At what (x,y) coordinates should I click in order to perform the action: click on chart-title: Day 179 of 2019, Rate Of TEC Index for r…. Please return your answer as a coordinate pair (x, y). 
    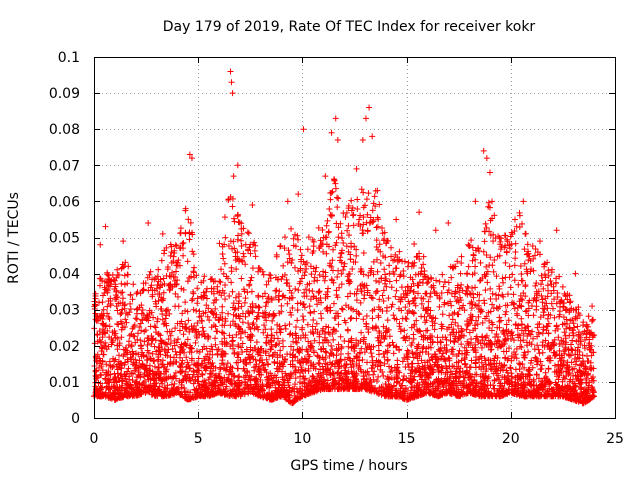
    Looking at the image, I should click on (349, 27).